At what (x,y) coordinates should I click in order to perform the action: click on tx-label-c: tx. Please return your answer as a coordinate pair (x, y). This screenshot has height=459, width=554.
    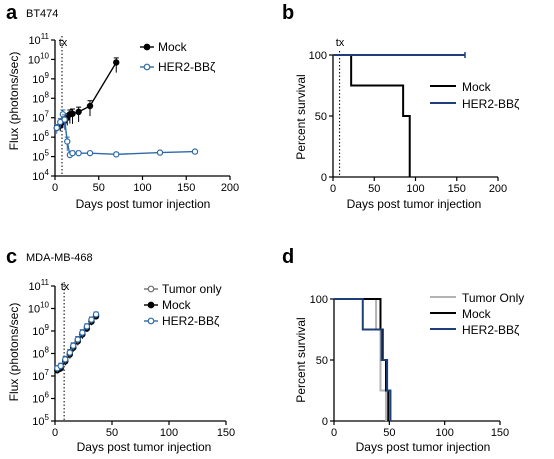
    Looking at the image, I should click on (65, 287).